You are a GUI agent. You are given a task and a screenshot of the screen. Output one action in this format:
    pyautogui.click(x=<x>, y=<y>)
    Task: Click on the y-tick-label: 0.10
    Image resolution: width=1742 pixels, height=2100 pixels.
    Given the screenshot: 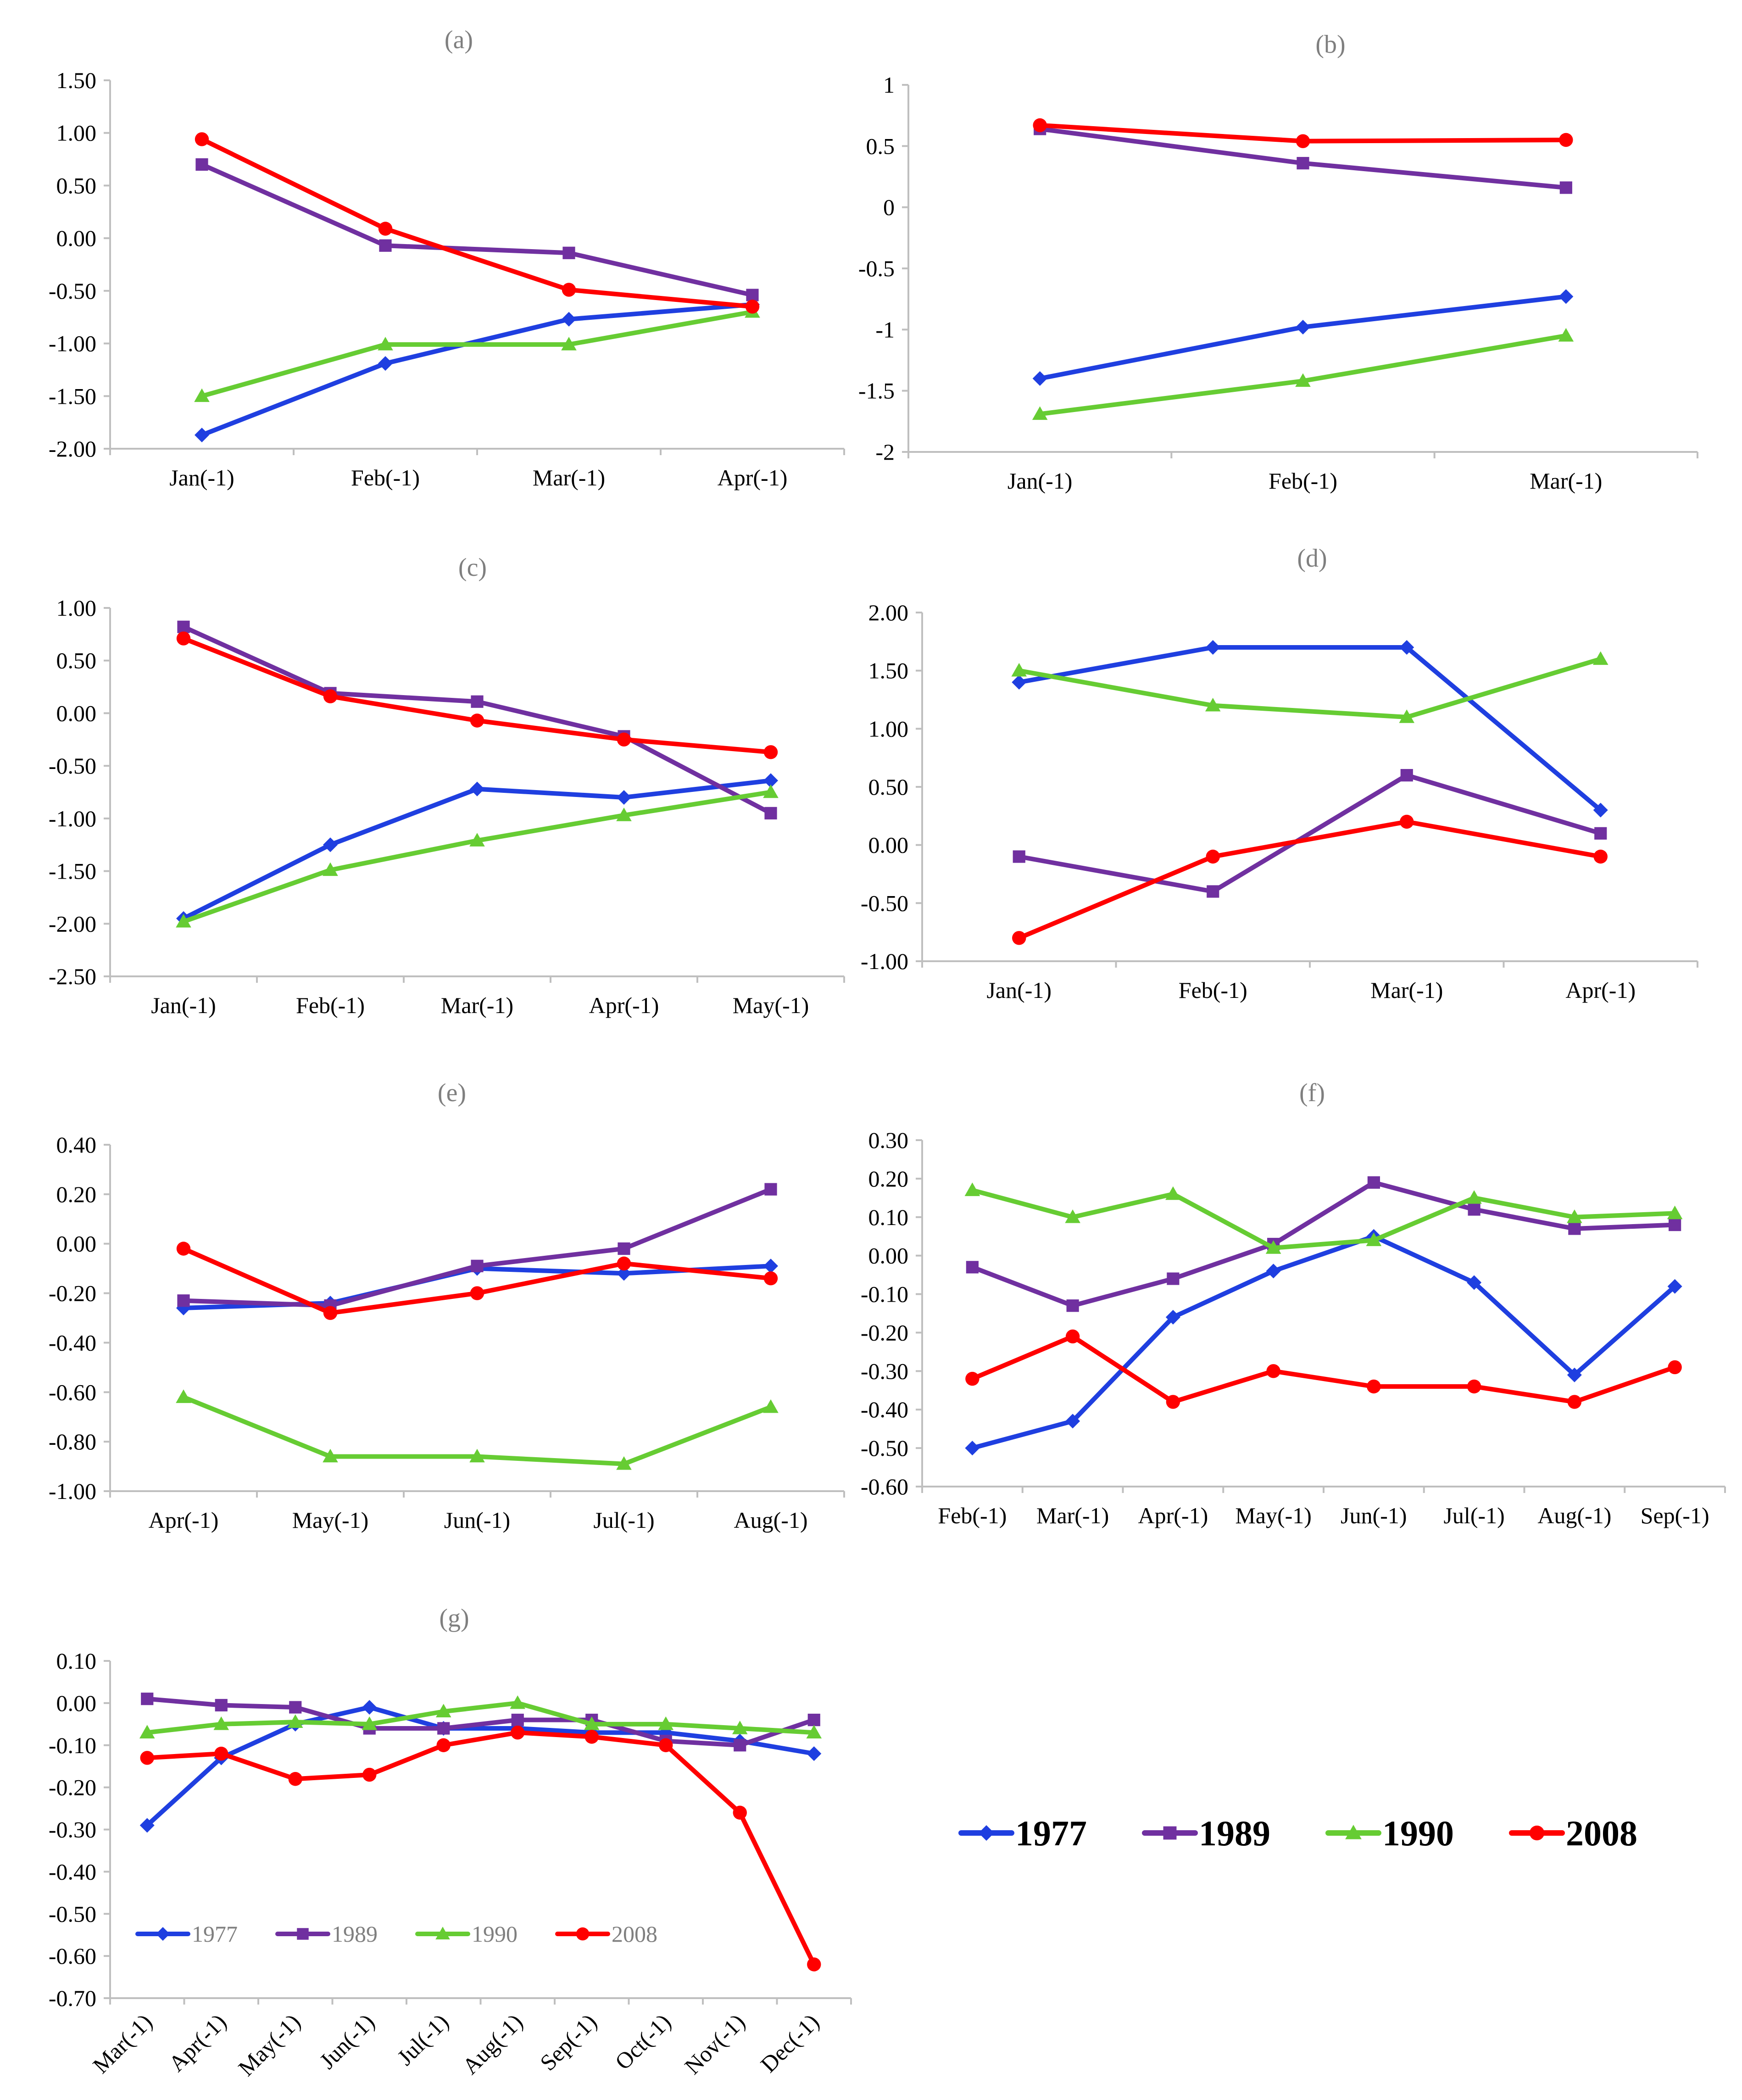 What is the action you would take?
    pyautogui.click(x=888, y=1217)
    